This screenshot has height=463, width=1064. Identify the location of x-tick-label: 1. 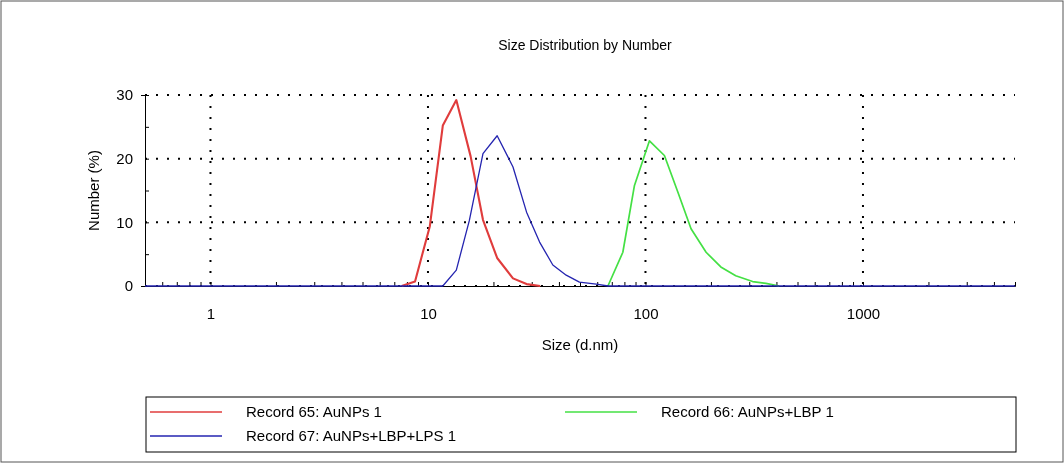
(211, 313).